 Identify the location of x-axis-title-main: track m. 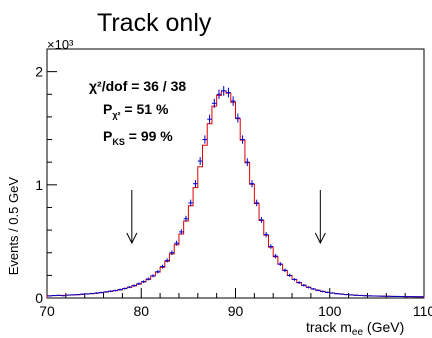
(329, 327).